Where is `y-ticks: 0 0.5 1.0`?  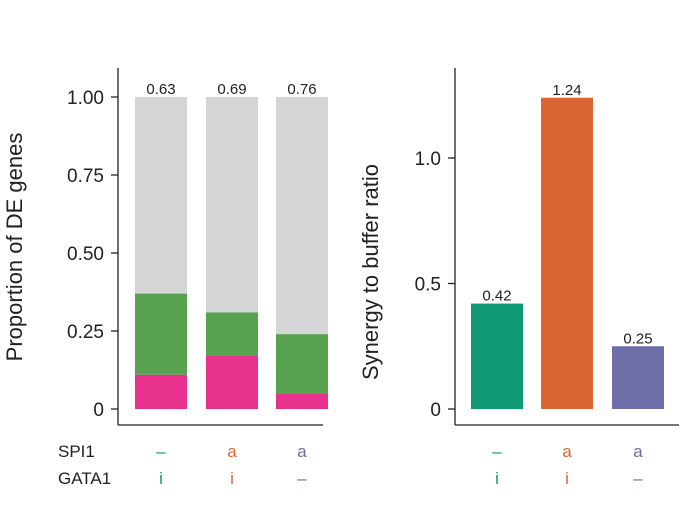 y-ticks: 0 0.5 1.0 is located at coordinates (435, 285).